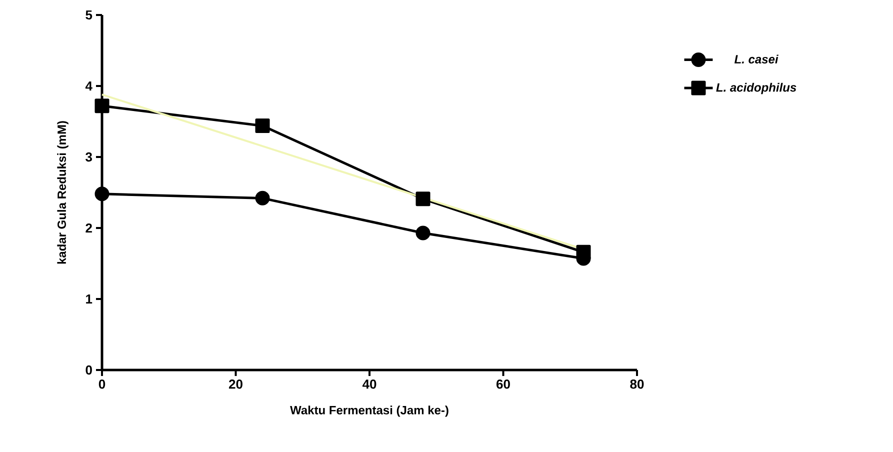  Describe the element at coordinates (637, 384) in the screenshot. I see `x-tick-label: 80` at that location.